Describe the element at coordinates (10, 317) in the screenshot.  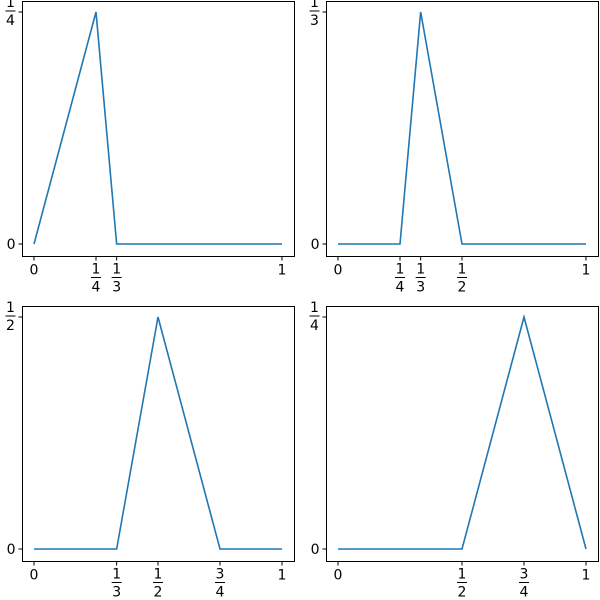
I see `y-tick-label: 12` at that location.